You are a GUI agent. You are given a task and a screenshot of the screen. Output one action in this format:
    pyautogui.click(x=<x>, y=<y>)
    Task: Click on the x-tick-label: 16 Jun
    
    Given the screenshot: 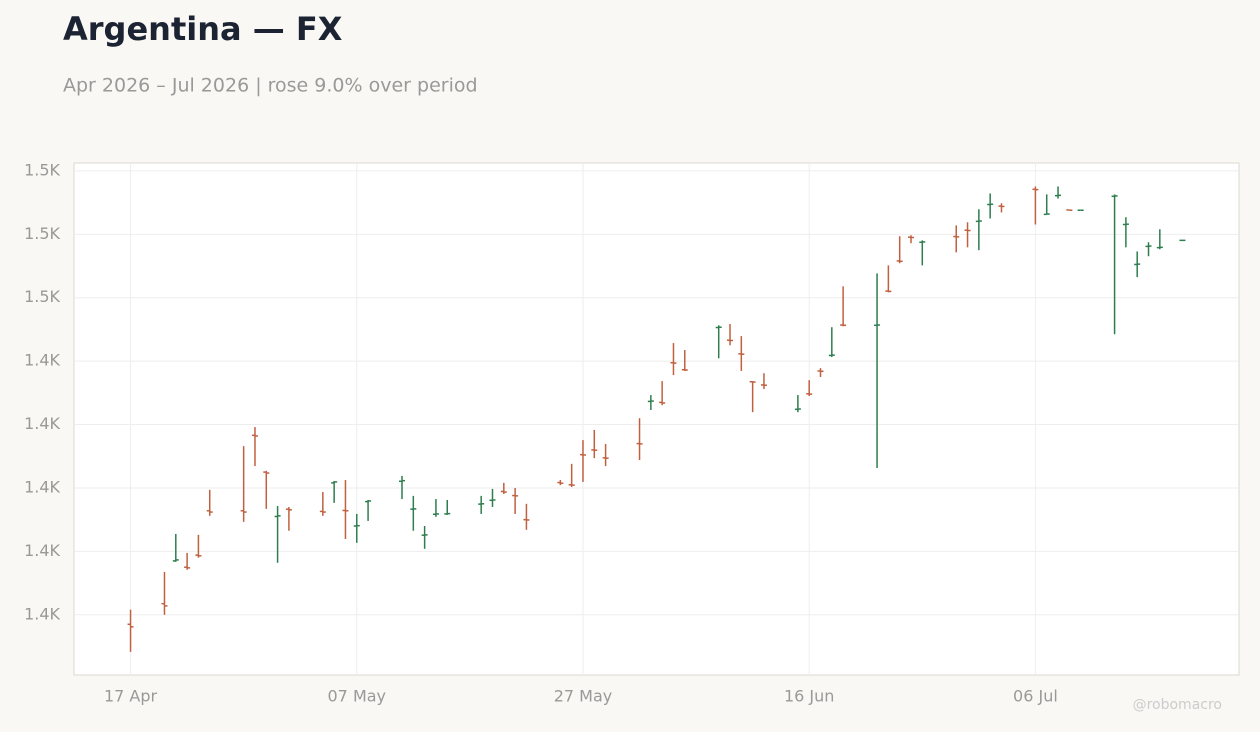 What is the action you would take?
    pyautogui.click(x=809, y=696)
    